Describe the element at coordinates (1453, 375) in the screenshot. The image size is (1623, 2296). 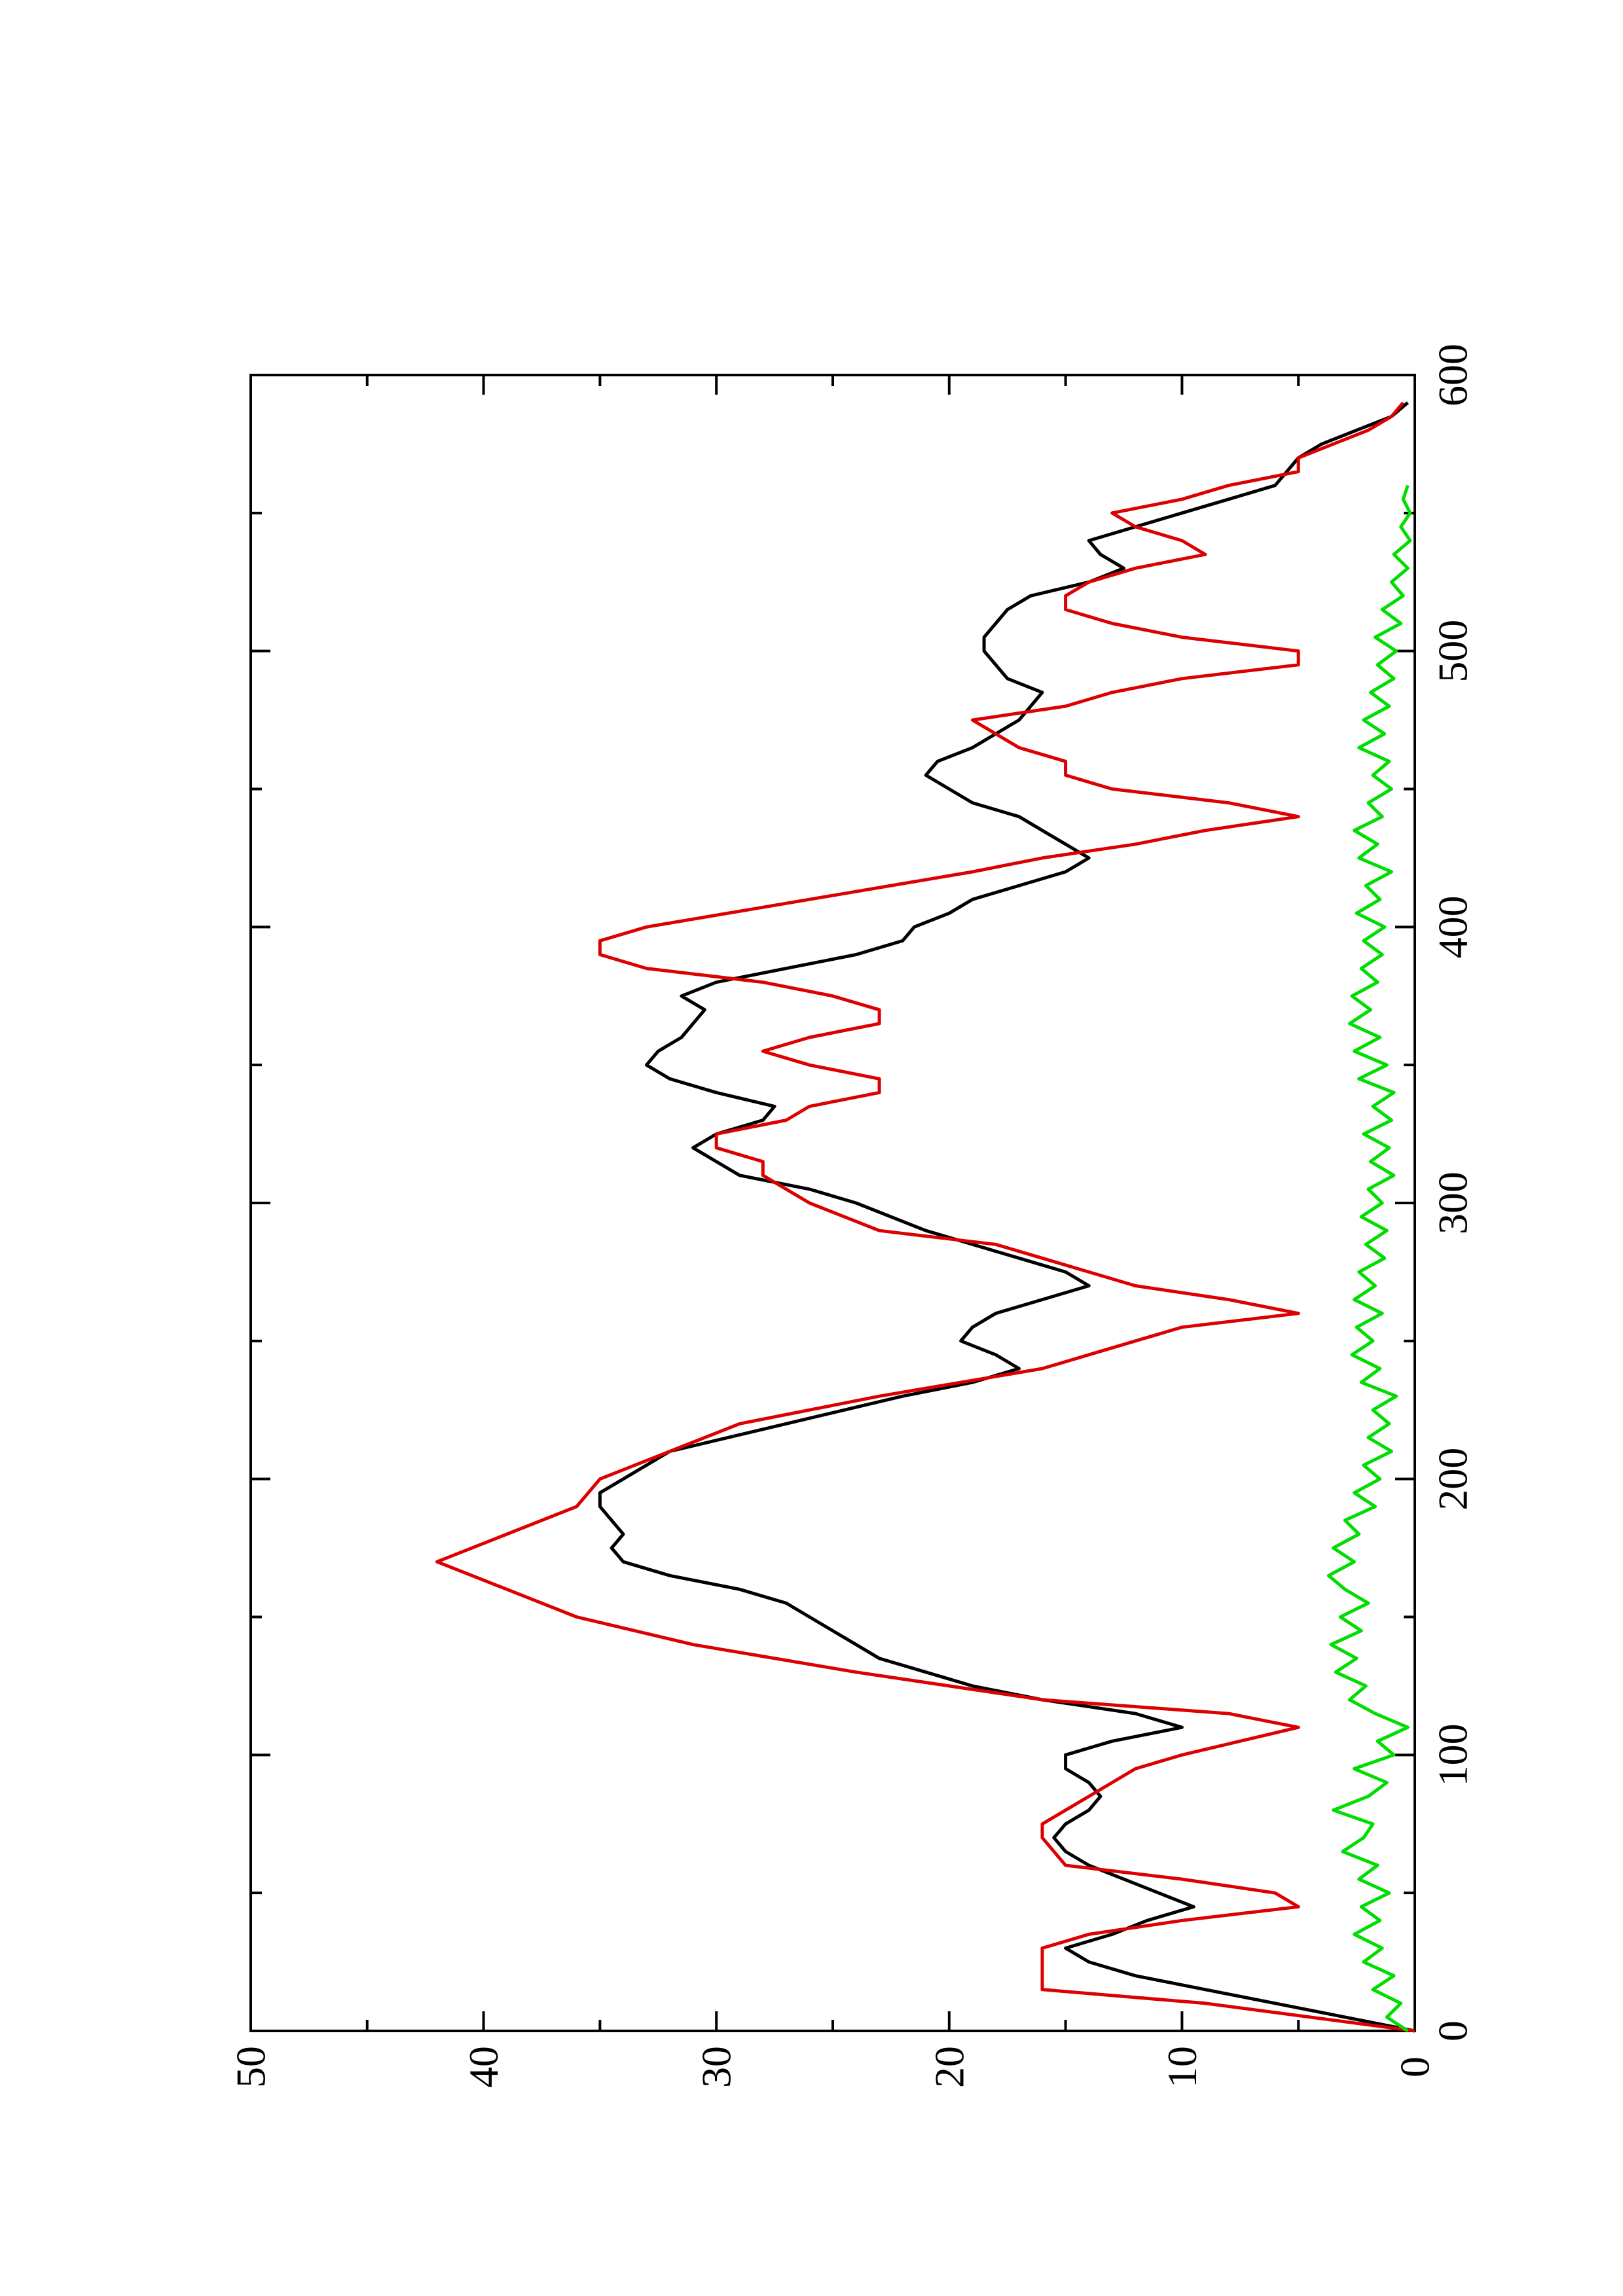
I see `x-tick-label: 600` at that location.